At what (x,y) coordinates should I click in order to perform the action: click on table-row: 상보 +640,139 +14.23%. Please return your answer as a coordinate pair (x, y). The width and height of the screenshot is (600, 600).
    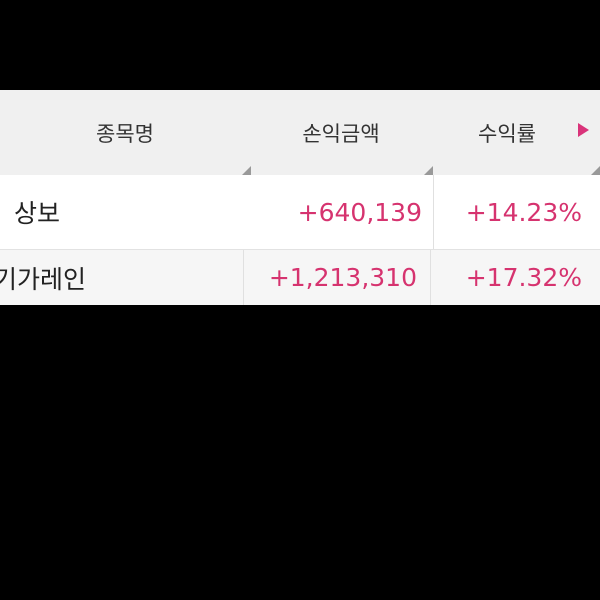
    Looking at the image, I should click on (300, 212).